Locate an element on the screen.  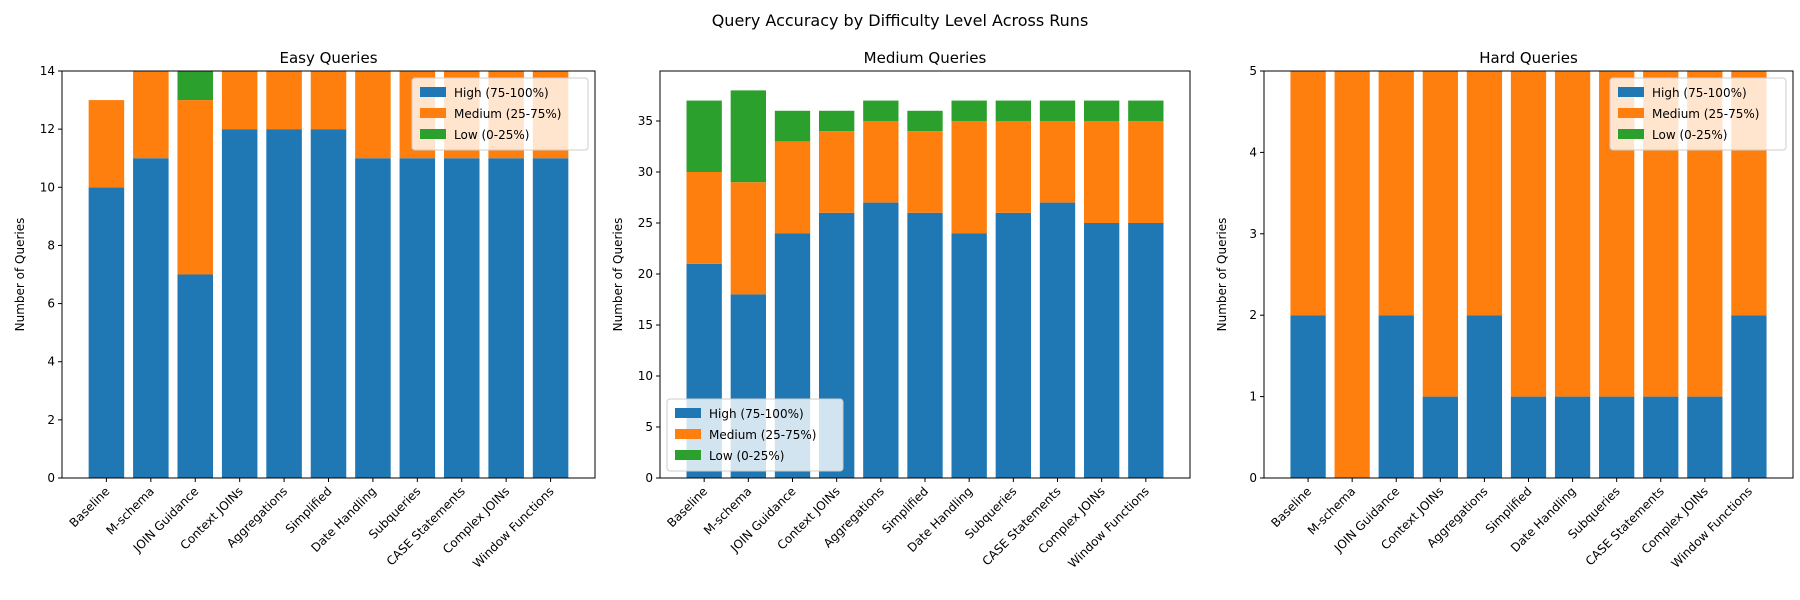
y-tick-label: 8 is located at coordinates (51, 245).